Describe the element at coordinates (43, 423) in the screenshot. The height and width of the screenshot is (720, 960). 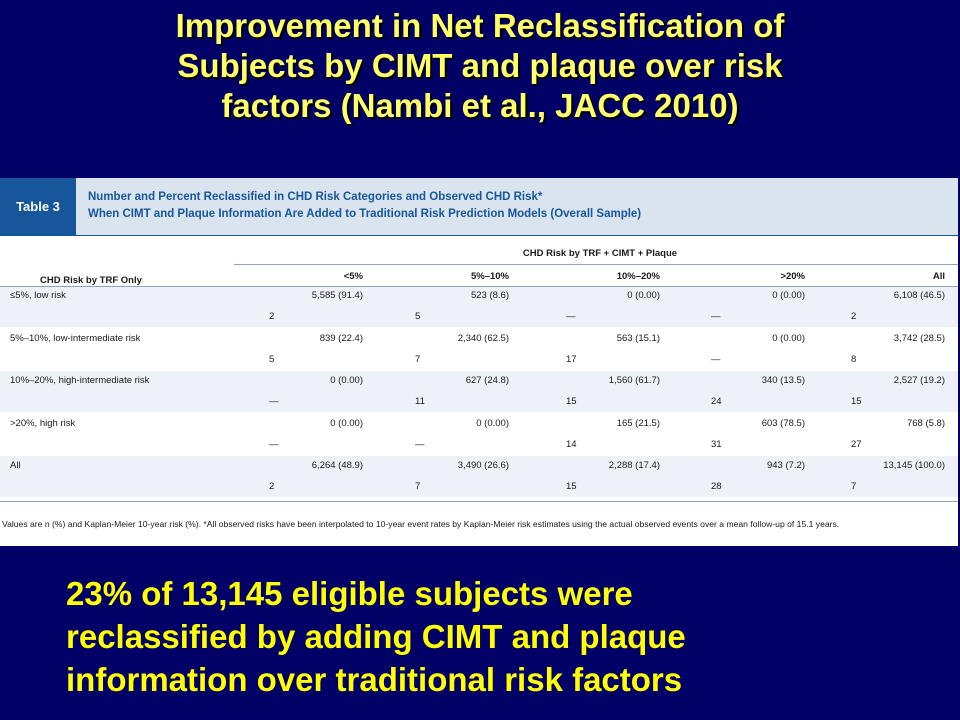
I see `row-label: >20%, high risk` at that location.